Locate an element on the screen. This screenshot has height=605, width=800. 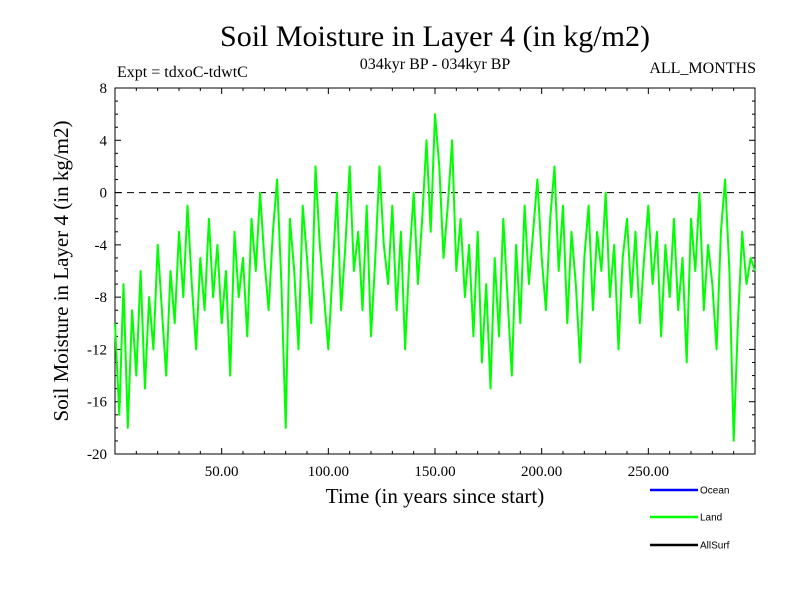
x-tick-label: 50.00 is located at coordinates (222, 472).